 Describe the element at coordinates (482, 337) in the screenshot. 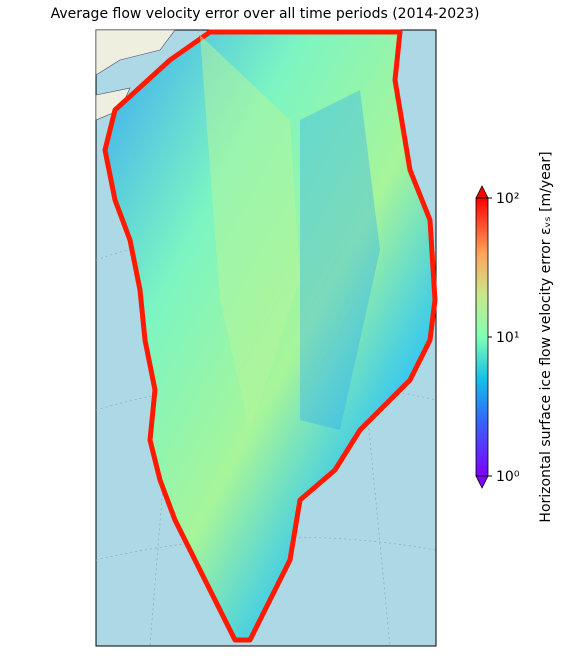

I see `colorbar-body` at that location.